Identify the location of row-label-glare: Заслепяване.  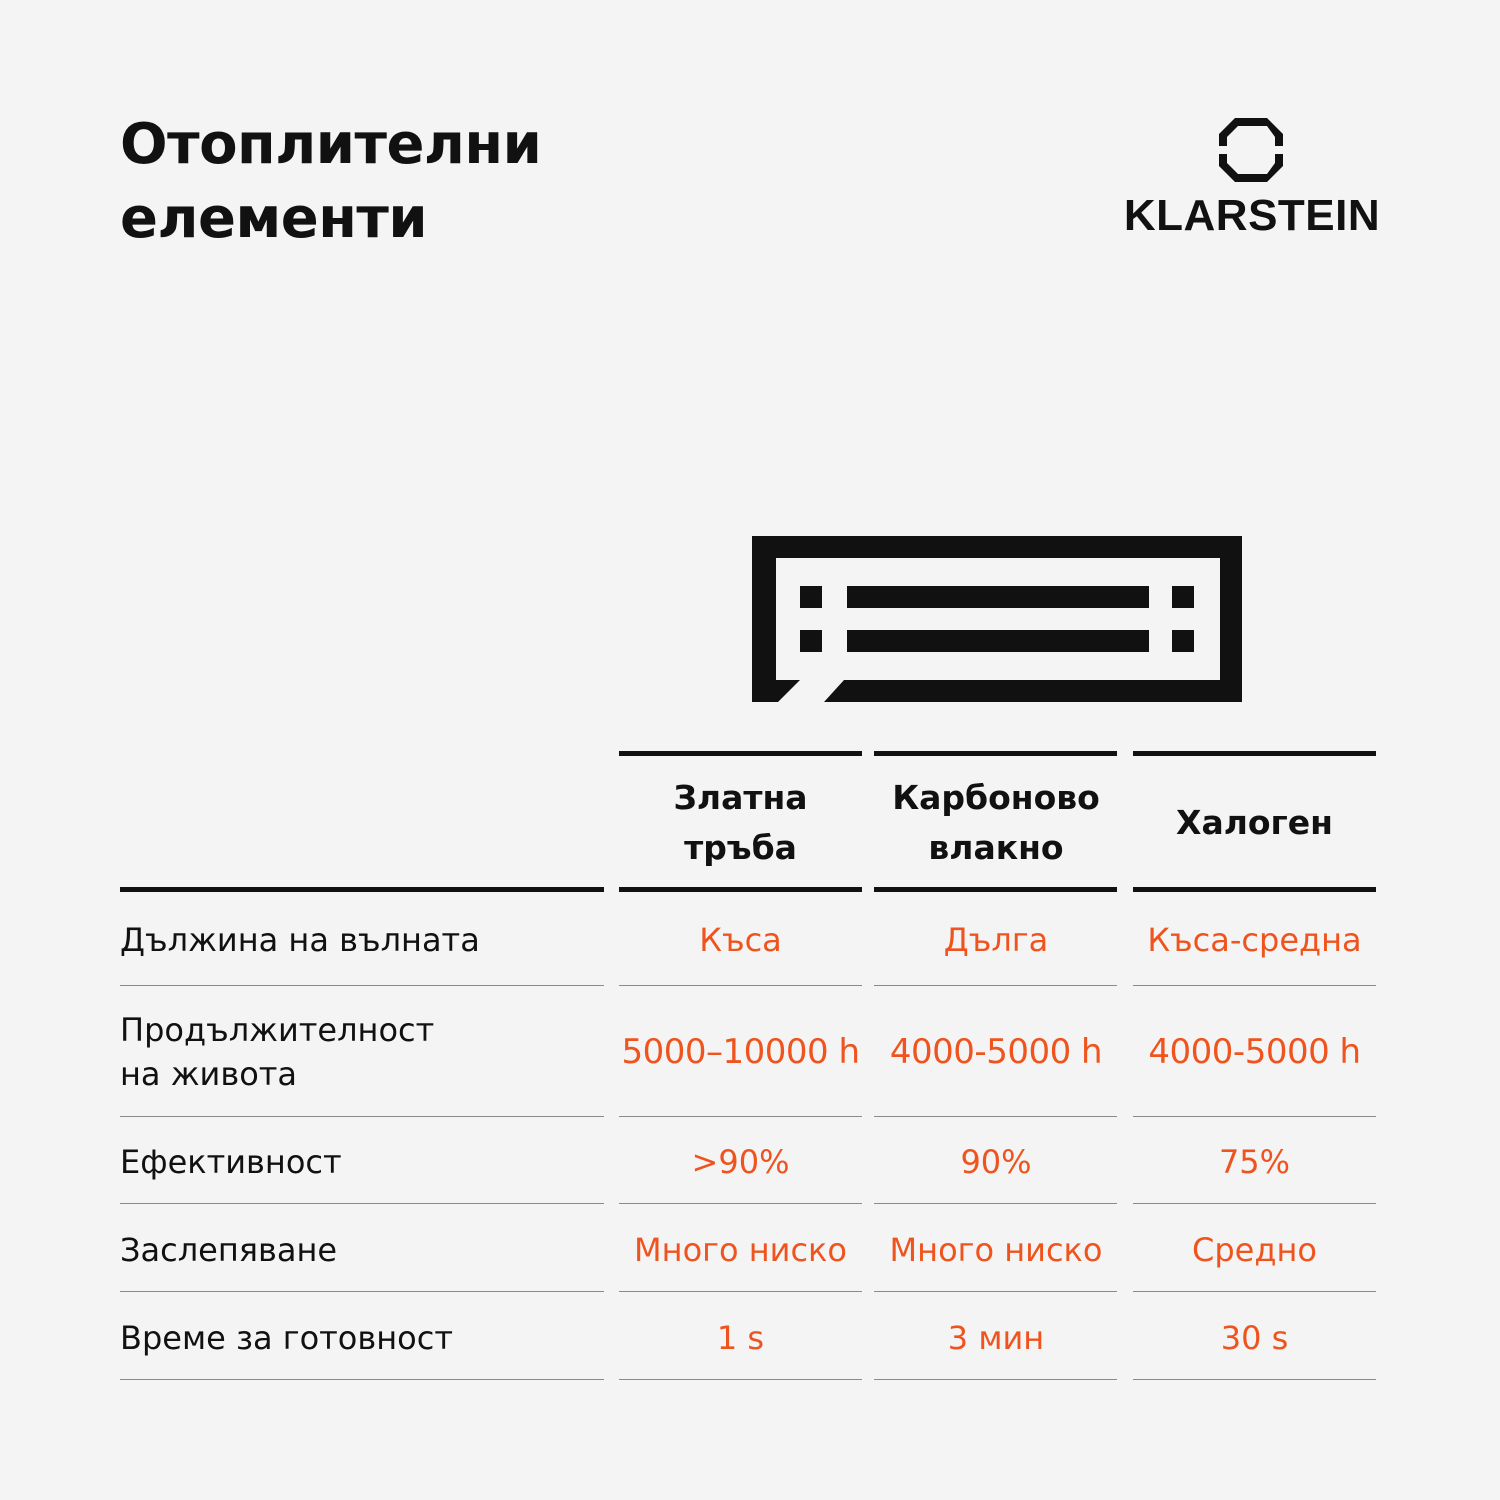
(229, 1250).